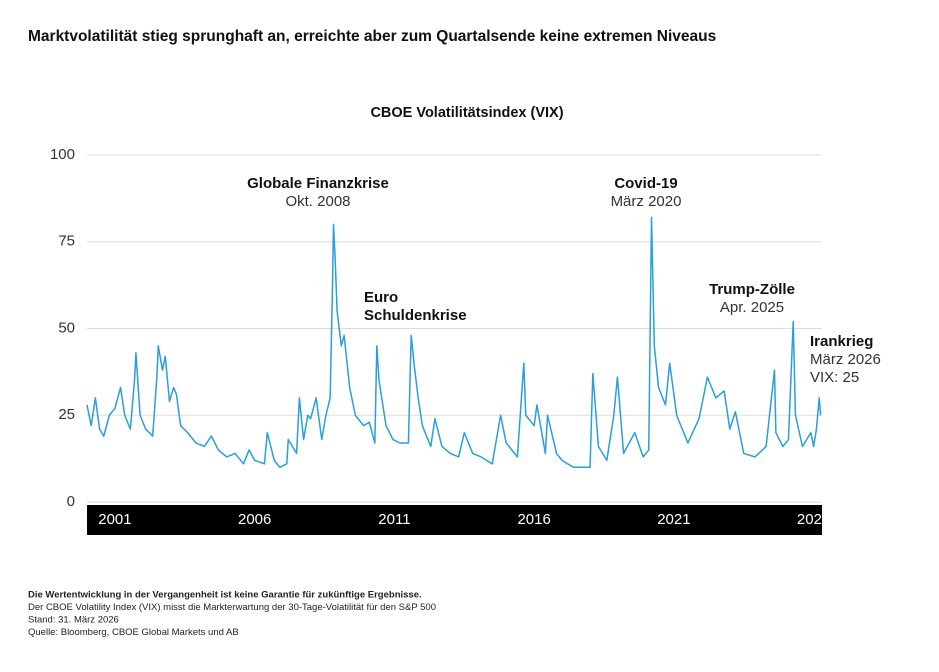  Describe the element at coordinates (645, 183) in the screenshot. I see `annotation-title: Covid-19` at that location.